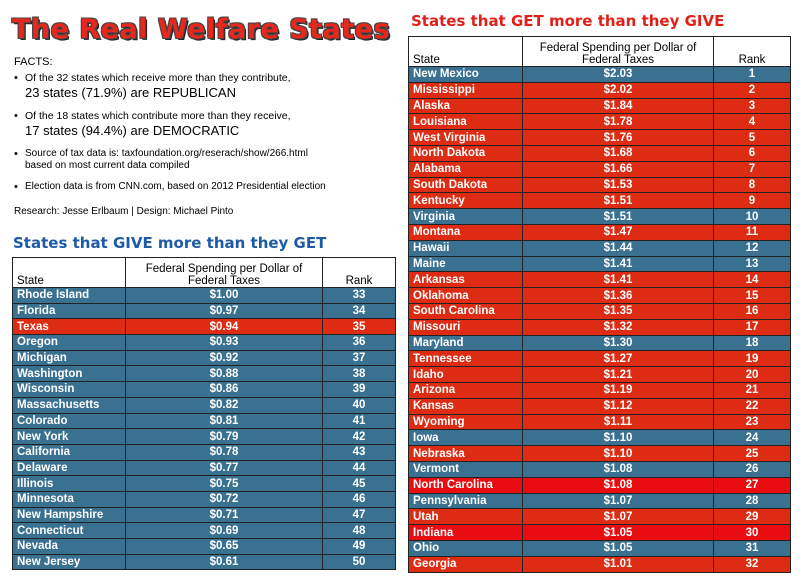 The image size is (800, 588). I want to click on rank-cell: 47, so click(359, 515).